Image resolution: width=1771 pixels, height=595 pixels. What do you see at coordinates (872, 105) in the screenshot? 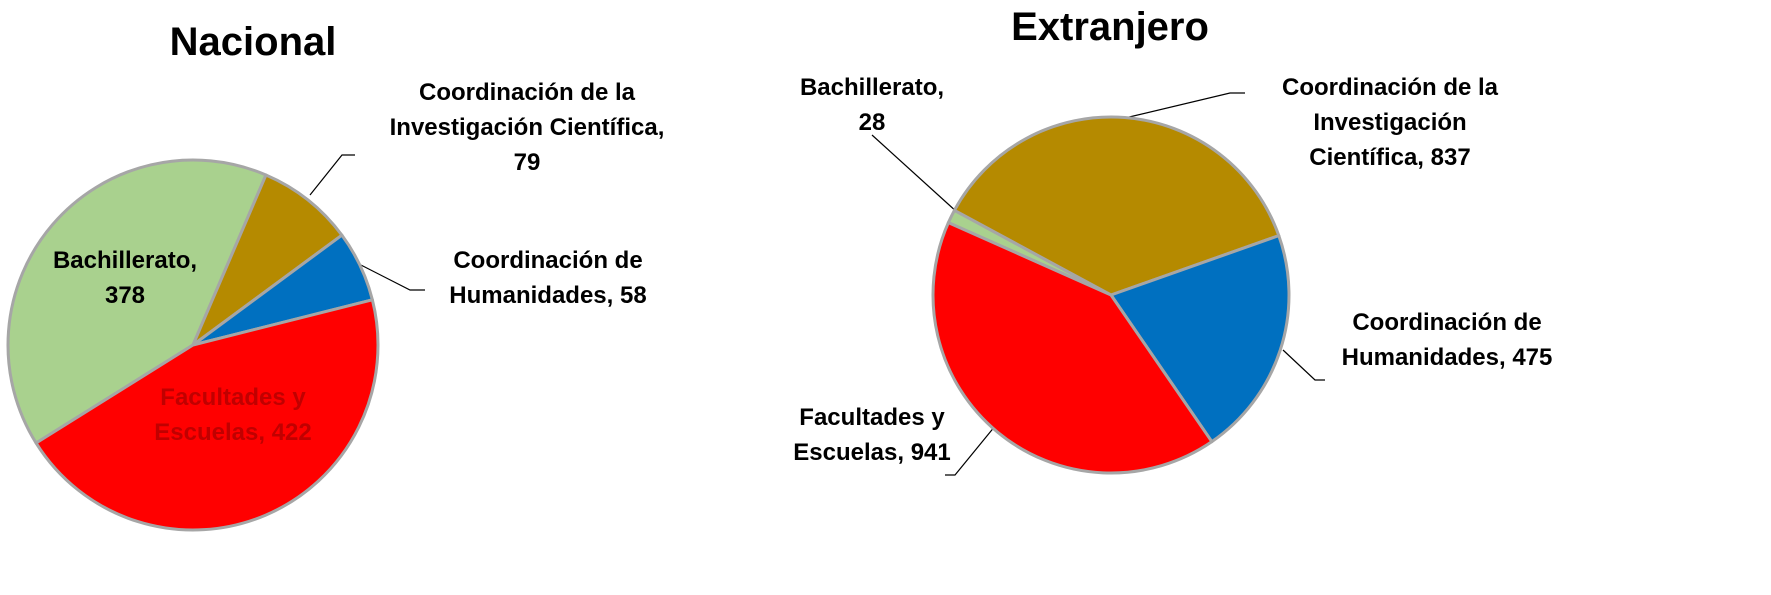
I see `data-label: Bachillerato, 28` at bounding box center [872, 105].